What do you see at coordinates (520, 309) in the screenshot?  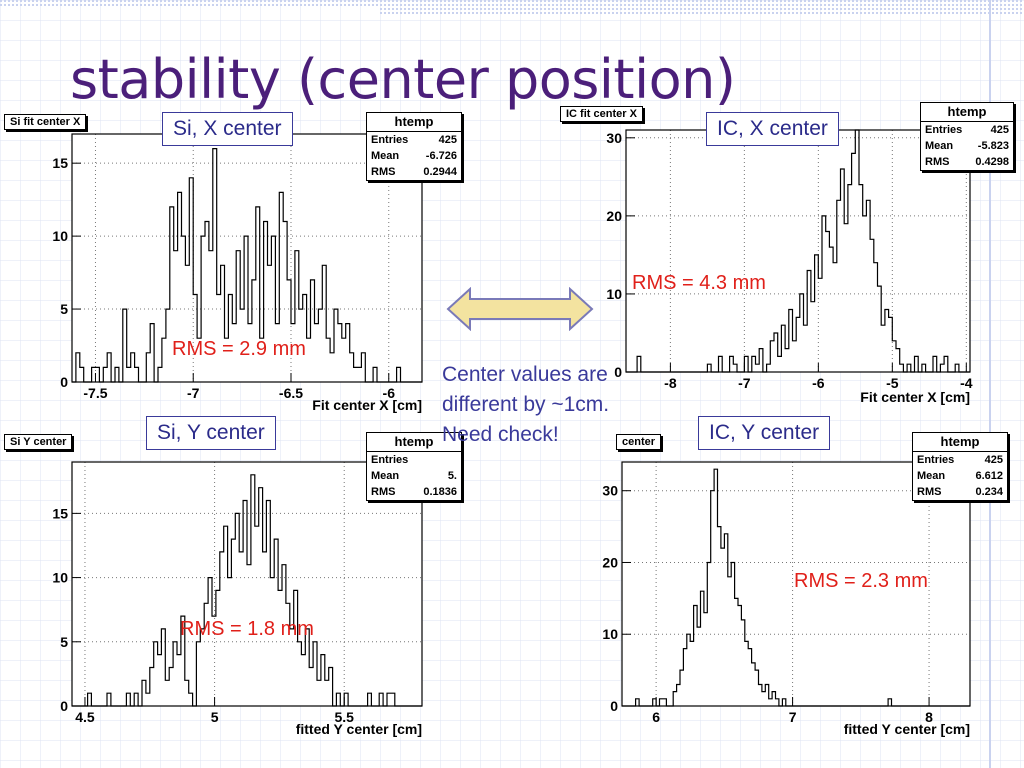 I see `double-arrow-icon` at bounding box center [520, 309].